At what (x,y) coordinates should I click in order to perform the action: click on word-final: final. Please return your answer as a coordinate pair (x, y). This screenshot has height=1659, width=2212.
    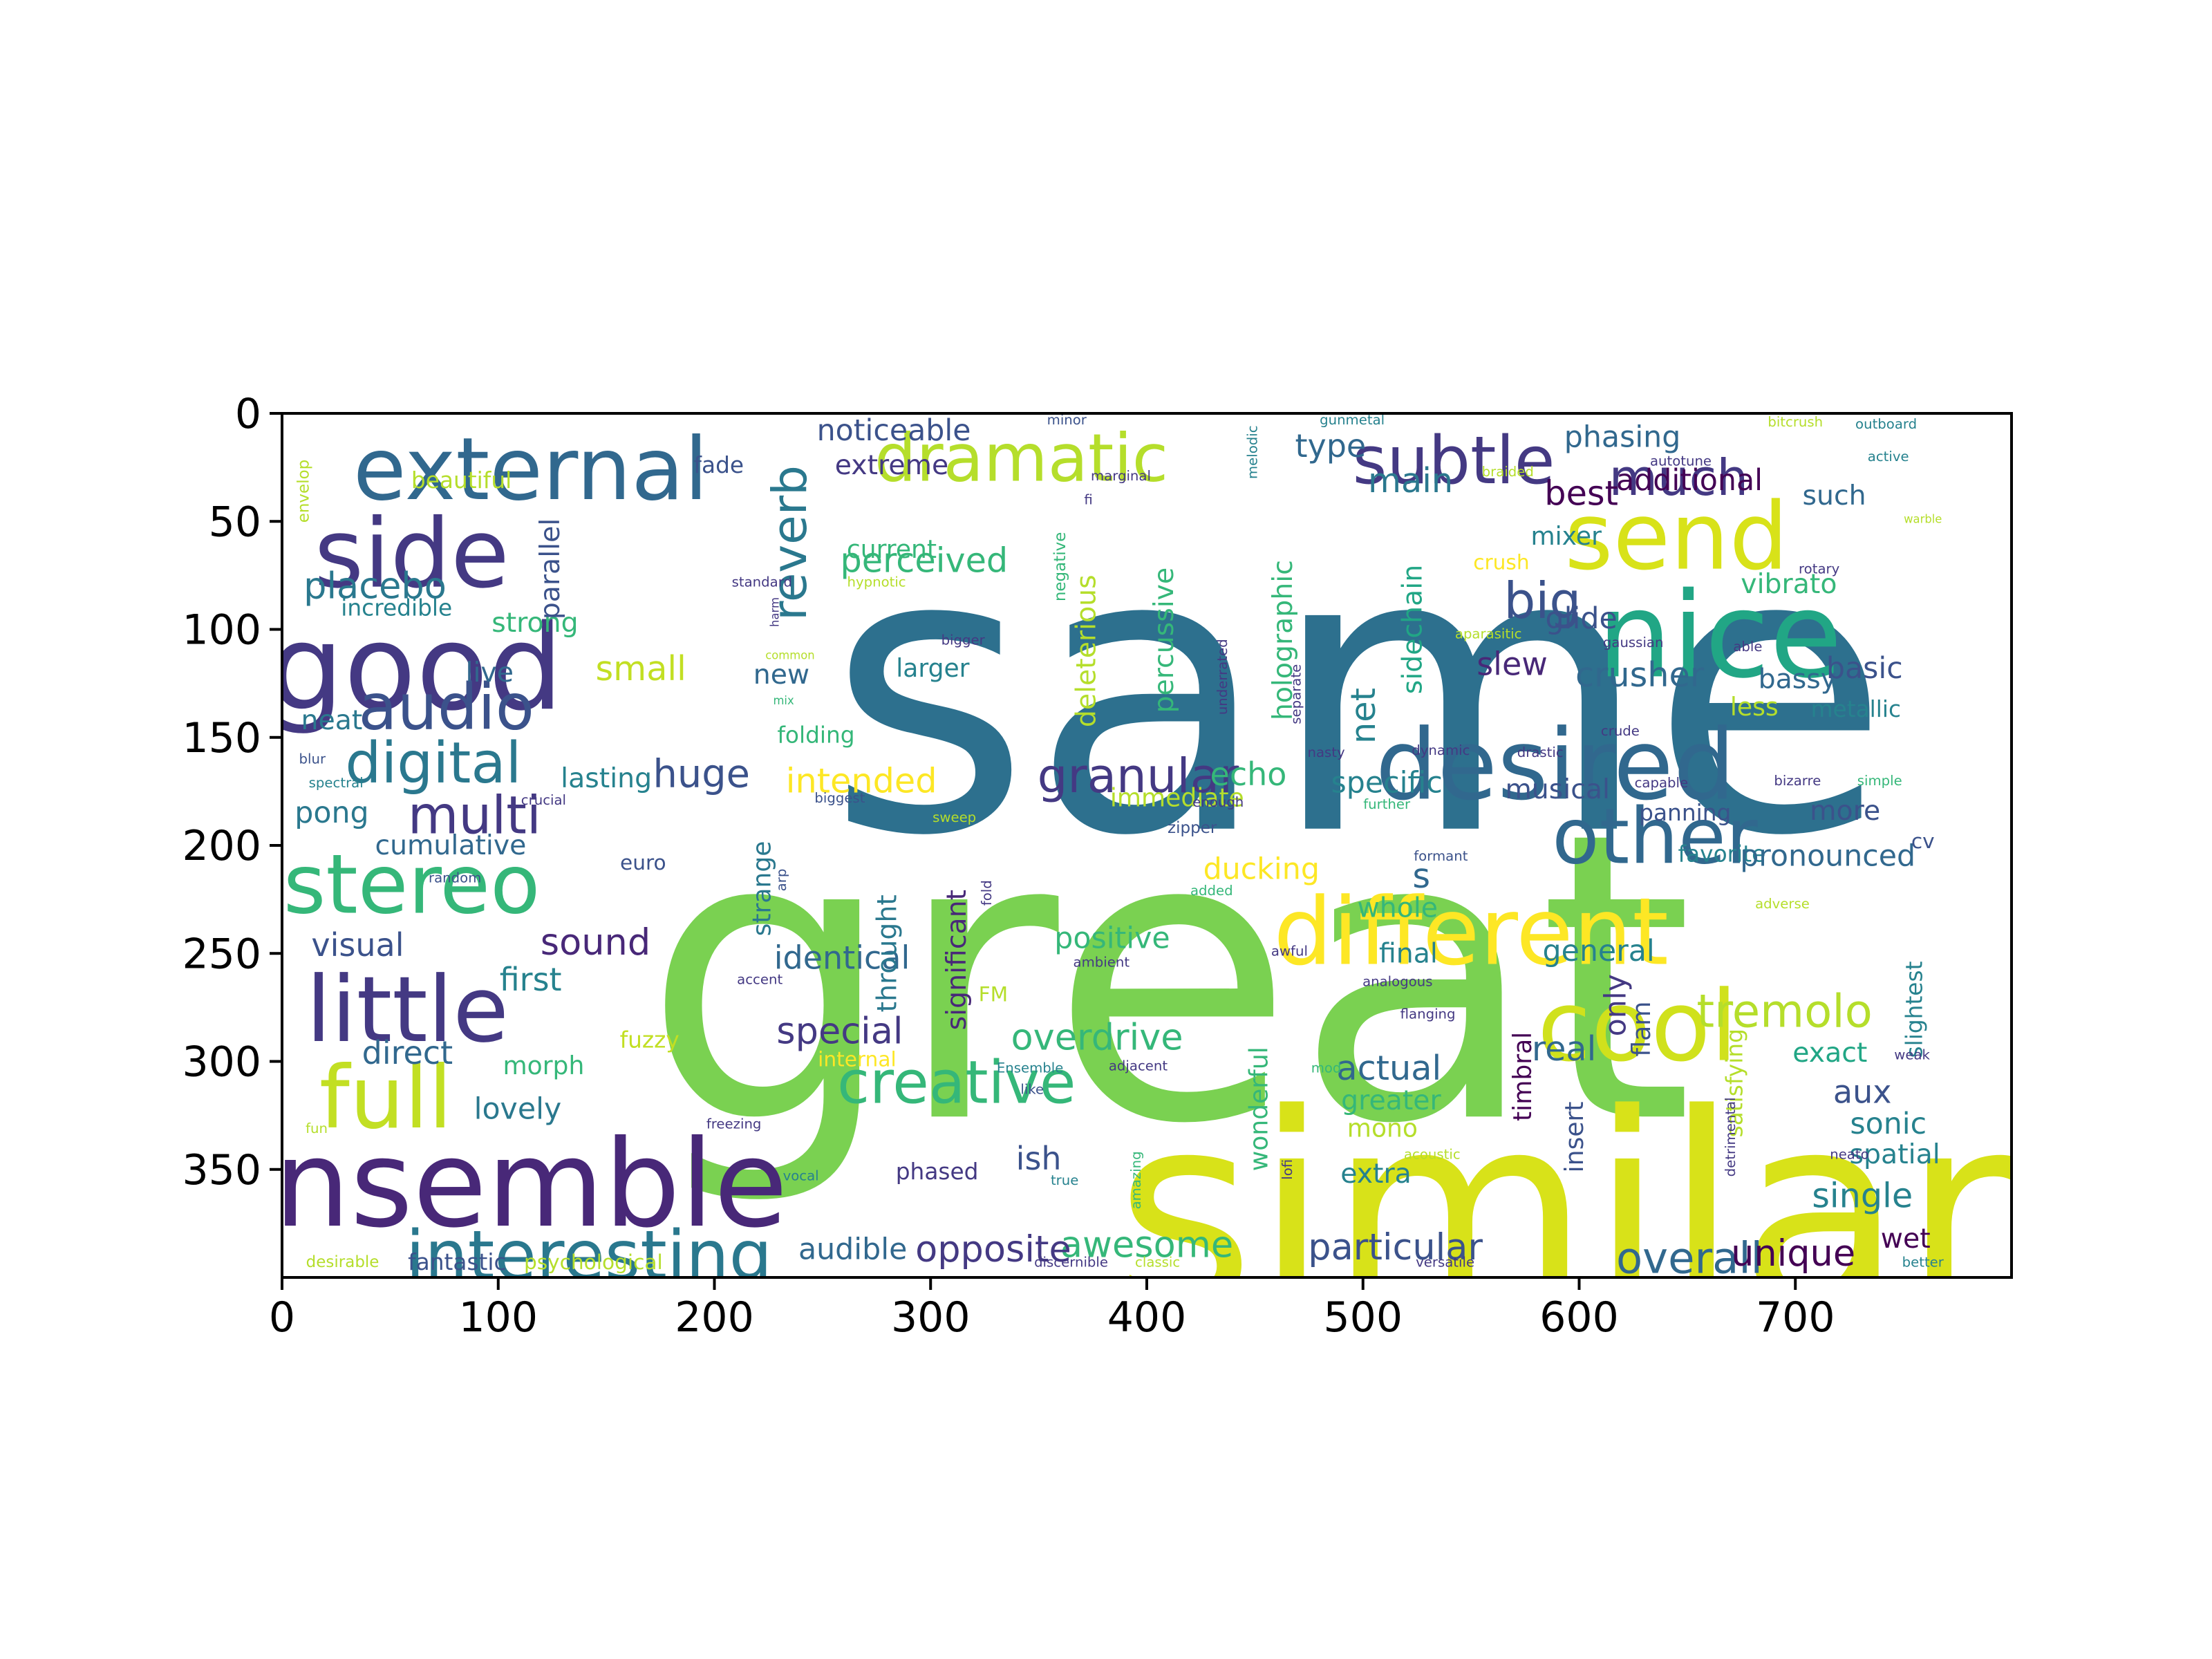
    Looking at the image, I should click on (1408, 953).